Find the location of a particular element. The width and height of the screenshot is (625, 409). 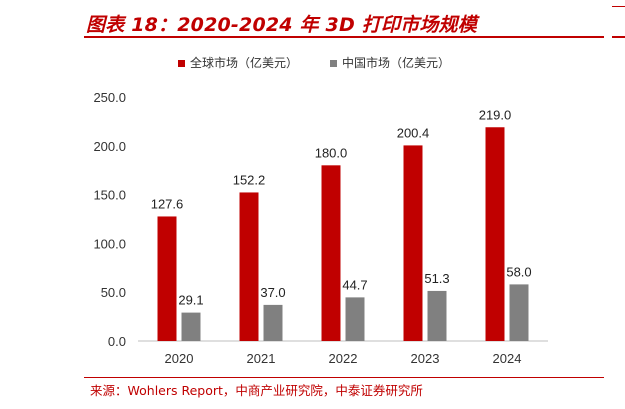

data-label: 180.0 is located at coordinates (331, 152).